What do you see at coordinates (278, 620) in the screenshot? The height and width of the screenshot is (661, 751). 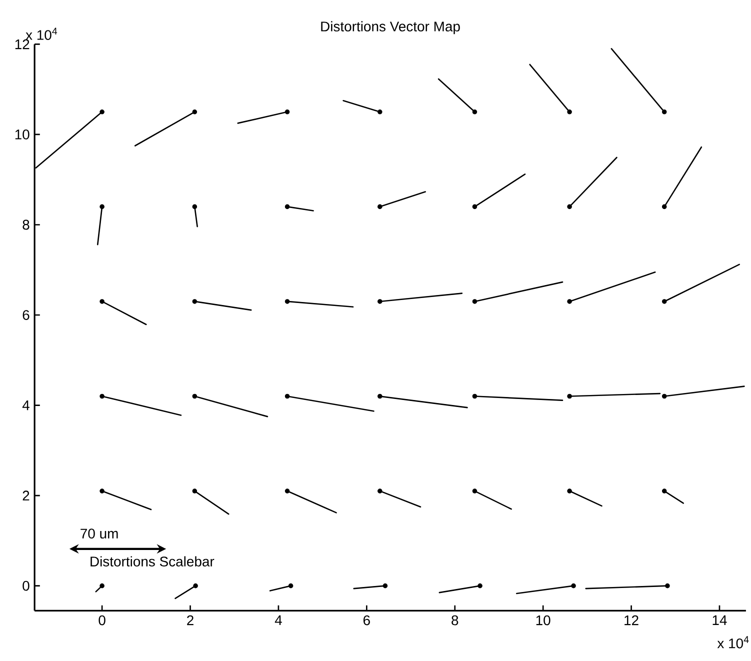 I see `x-tick-label: 4` at bounding box center [278, 620].